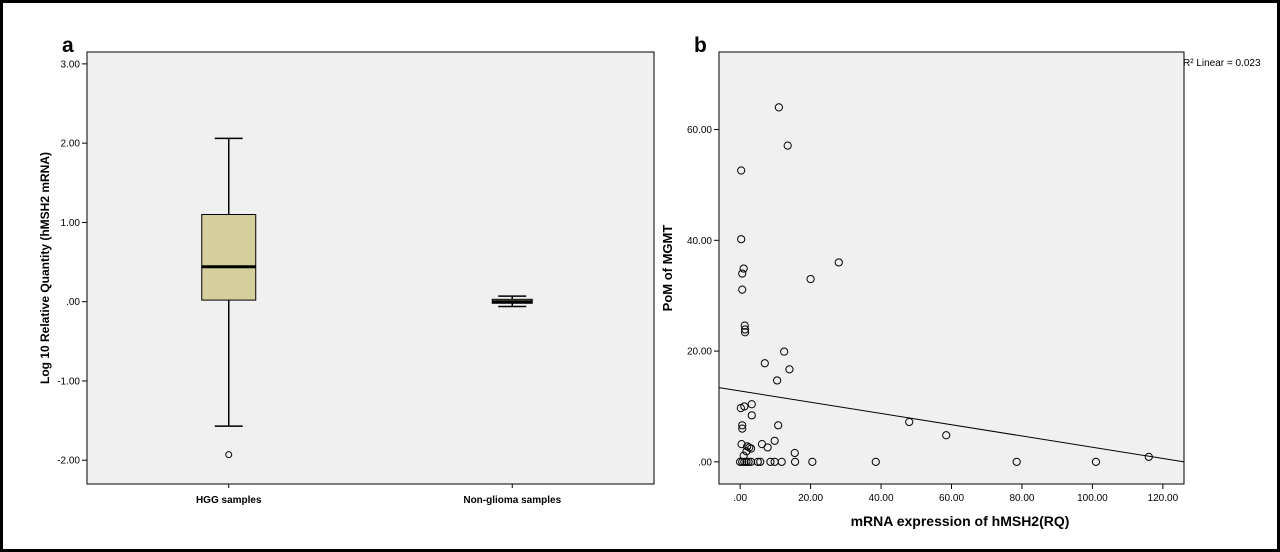 This screenshot has width=1280, height=552. I want to click on panel-b-x-axis-label: mRNA expression of hMSH2(RQ), so click(960, 521).